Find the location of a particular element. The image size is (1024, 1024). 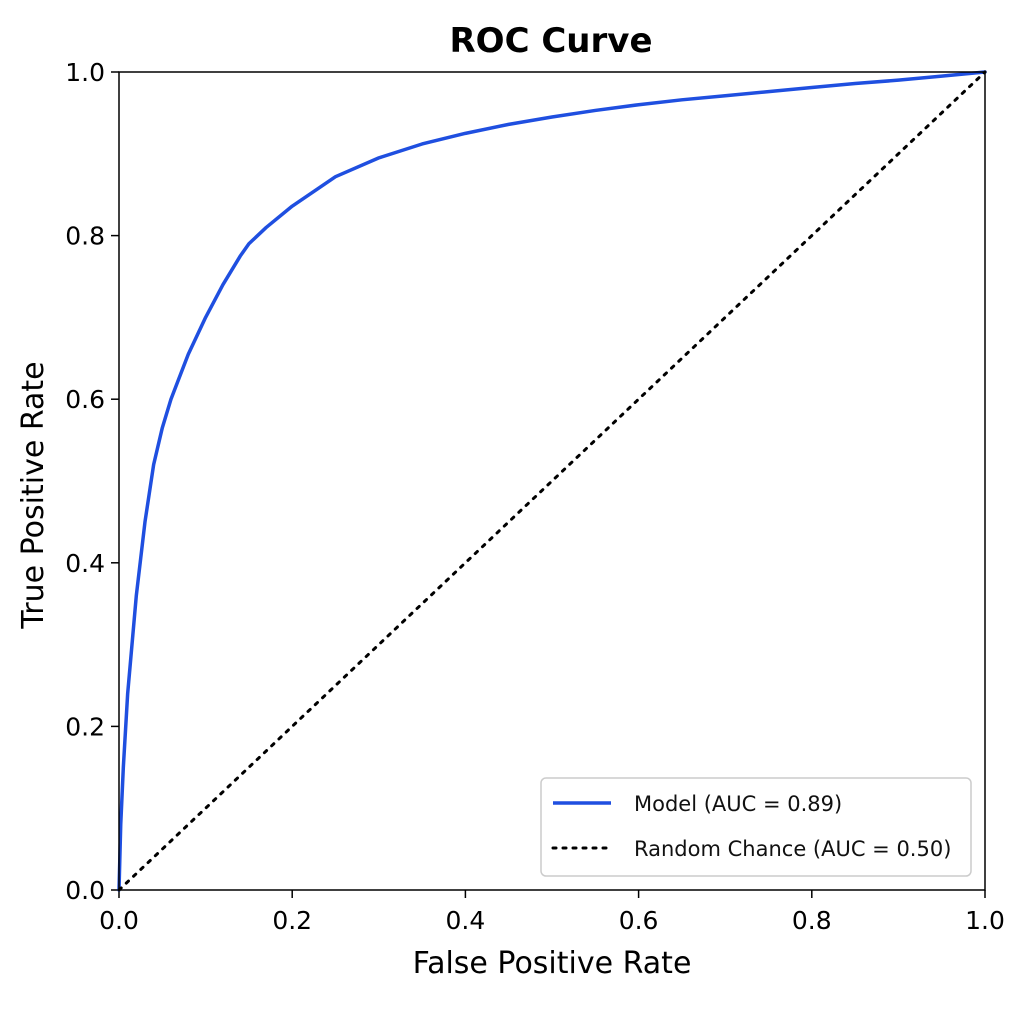

x-tick-label: 1.0 is located at coordinates (985, 920).